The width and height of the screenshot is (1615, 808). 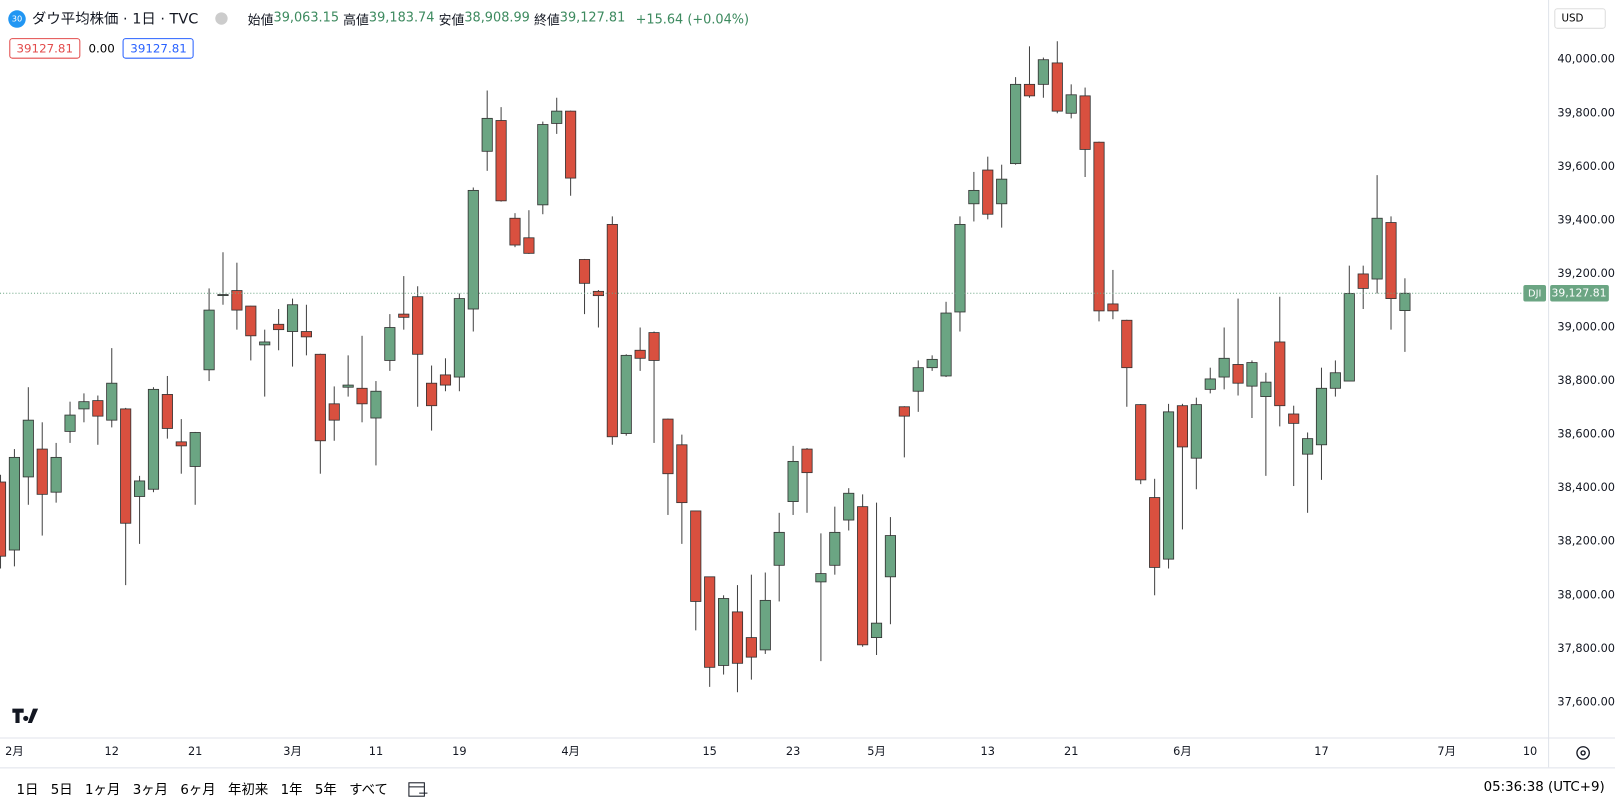 What do you see at coordinates (150, 790) in the screenshot?
I see `range-button: 3ヶ月` at bounding box center [150, 790].